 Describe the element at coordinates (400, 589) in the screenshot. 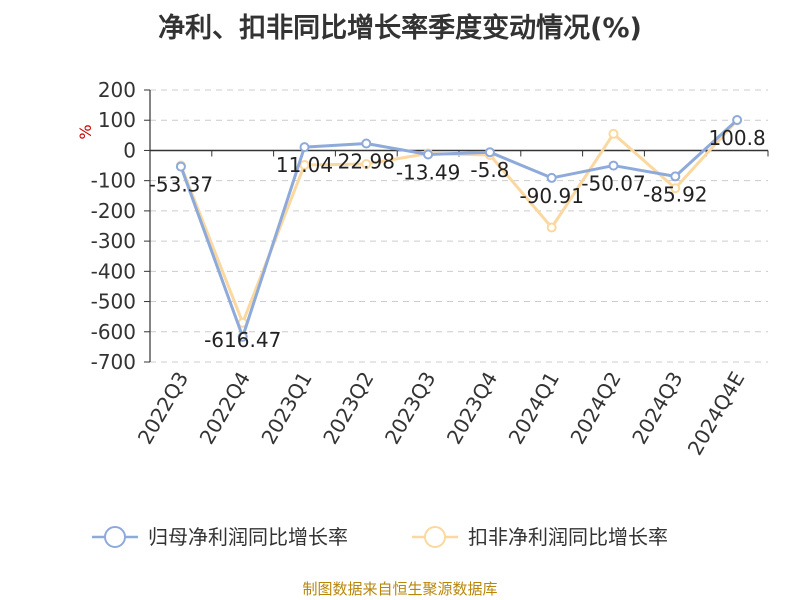

I see `source-note: 制图数据来自恒生聚源数据库` at that location.